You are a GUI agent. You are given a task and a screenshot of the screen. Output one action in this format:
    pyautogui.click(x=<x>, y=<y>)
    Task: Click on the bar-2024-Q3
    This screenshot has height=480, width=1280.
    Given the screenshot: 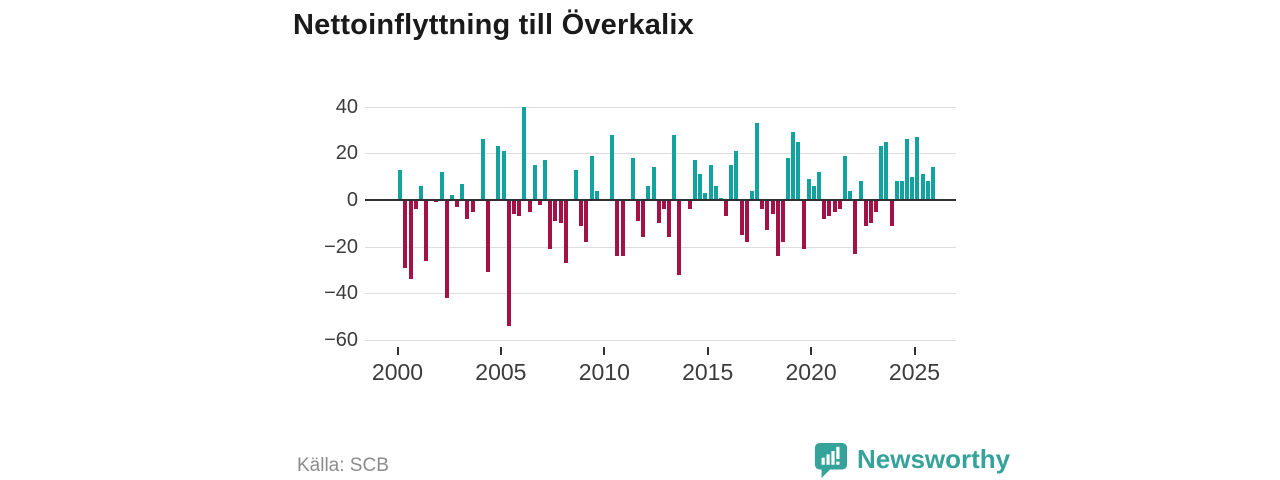 What is the action you would take?
    pyautogui.click(x=907, y=169)
    